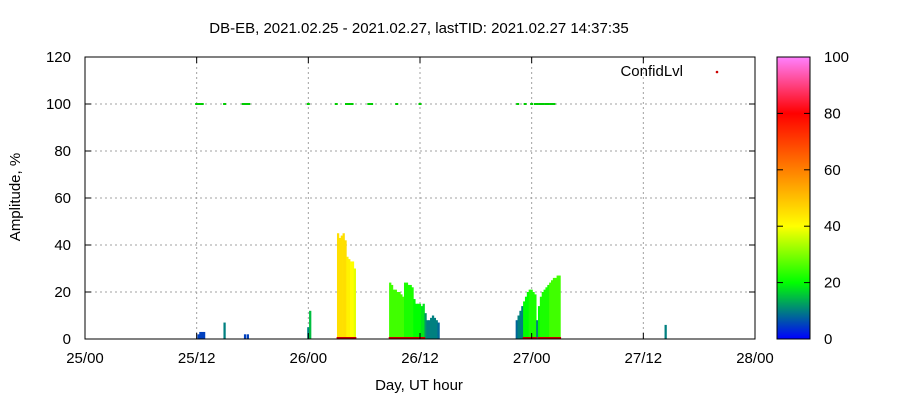 This screenshot has width=900, height=400. I want to click on y-tick-label: 120, so click(58, 57).